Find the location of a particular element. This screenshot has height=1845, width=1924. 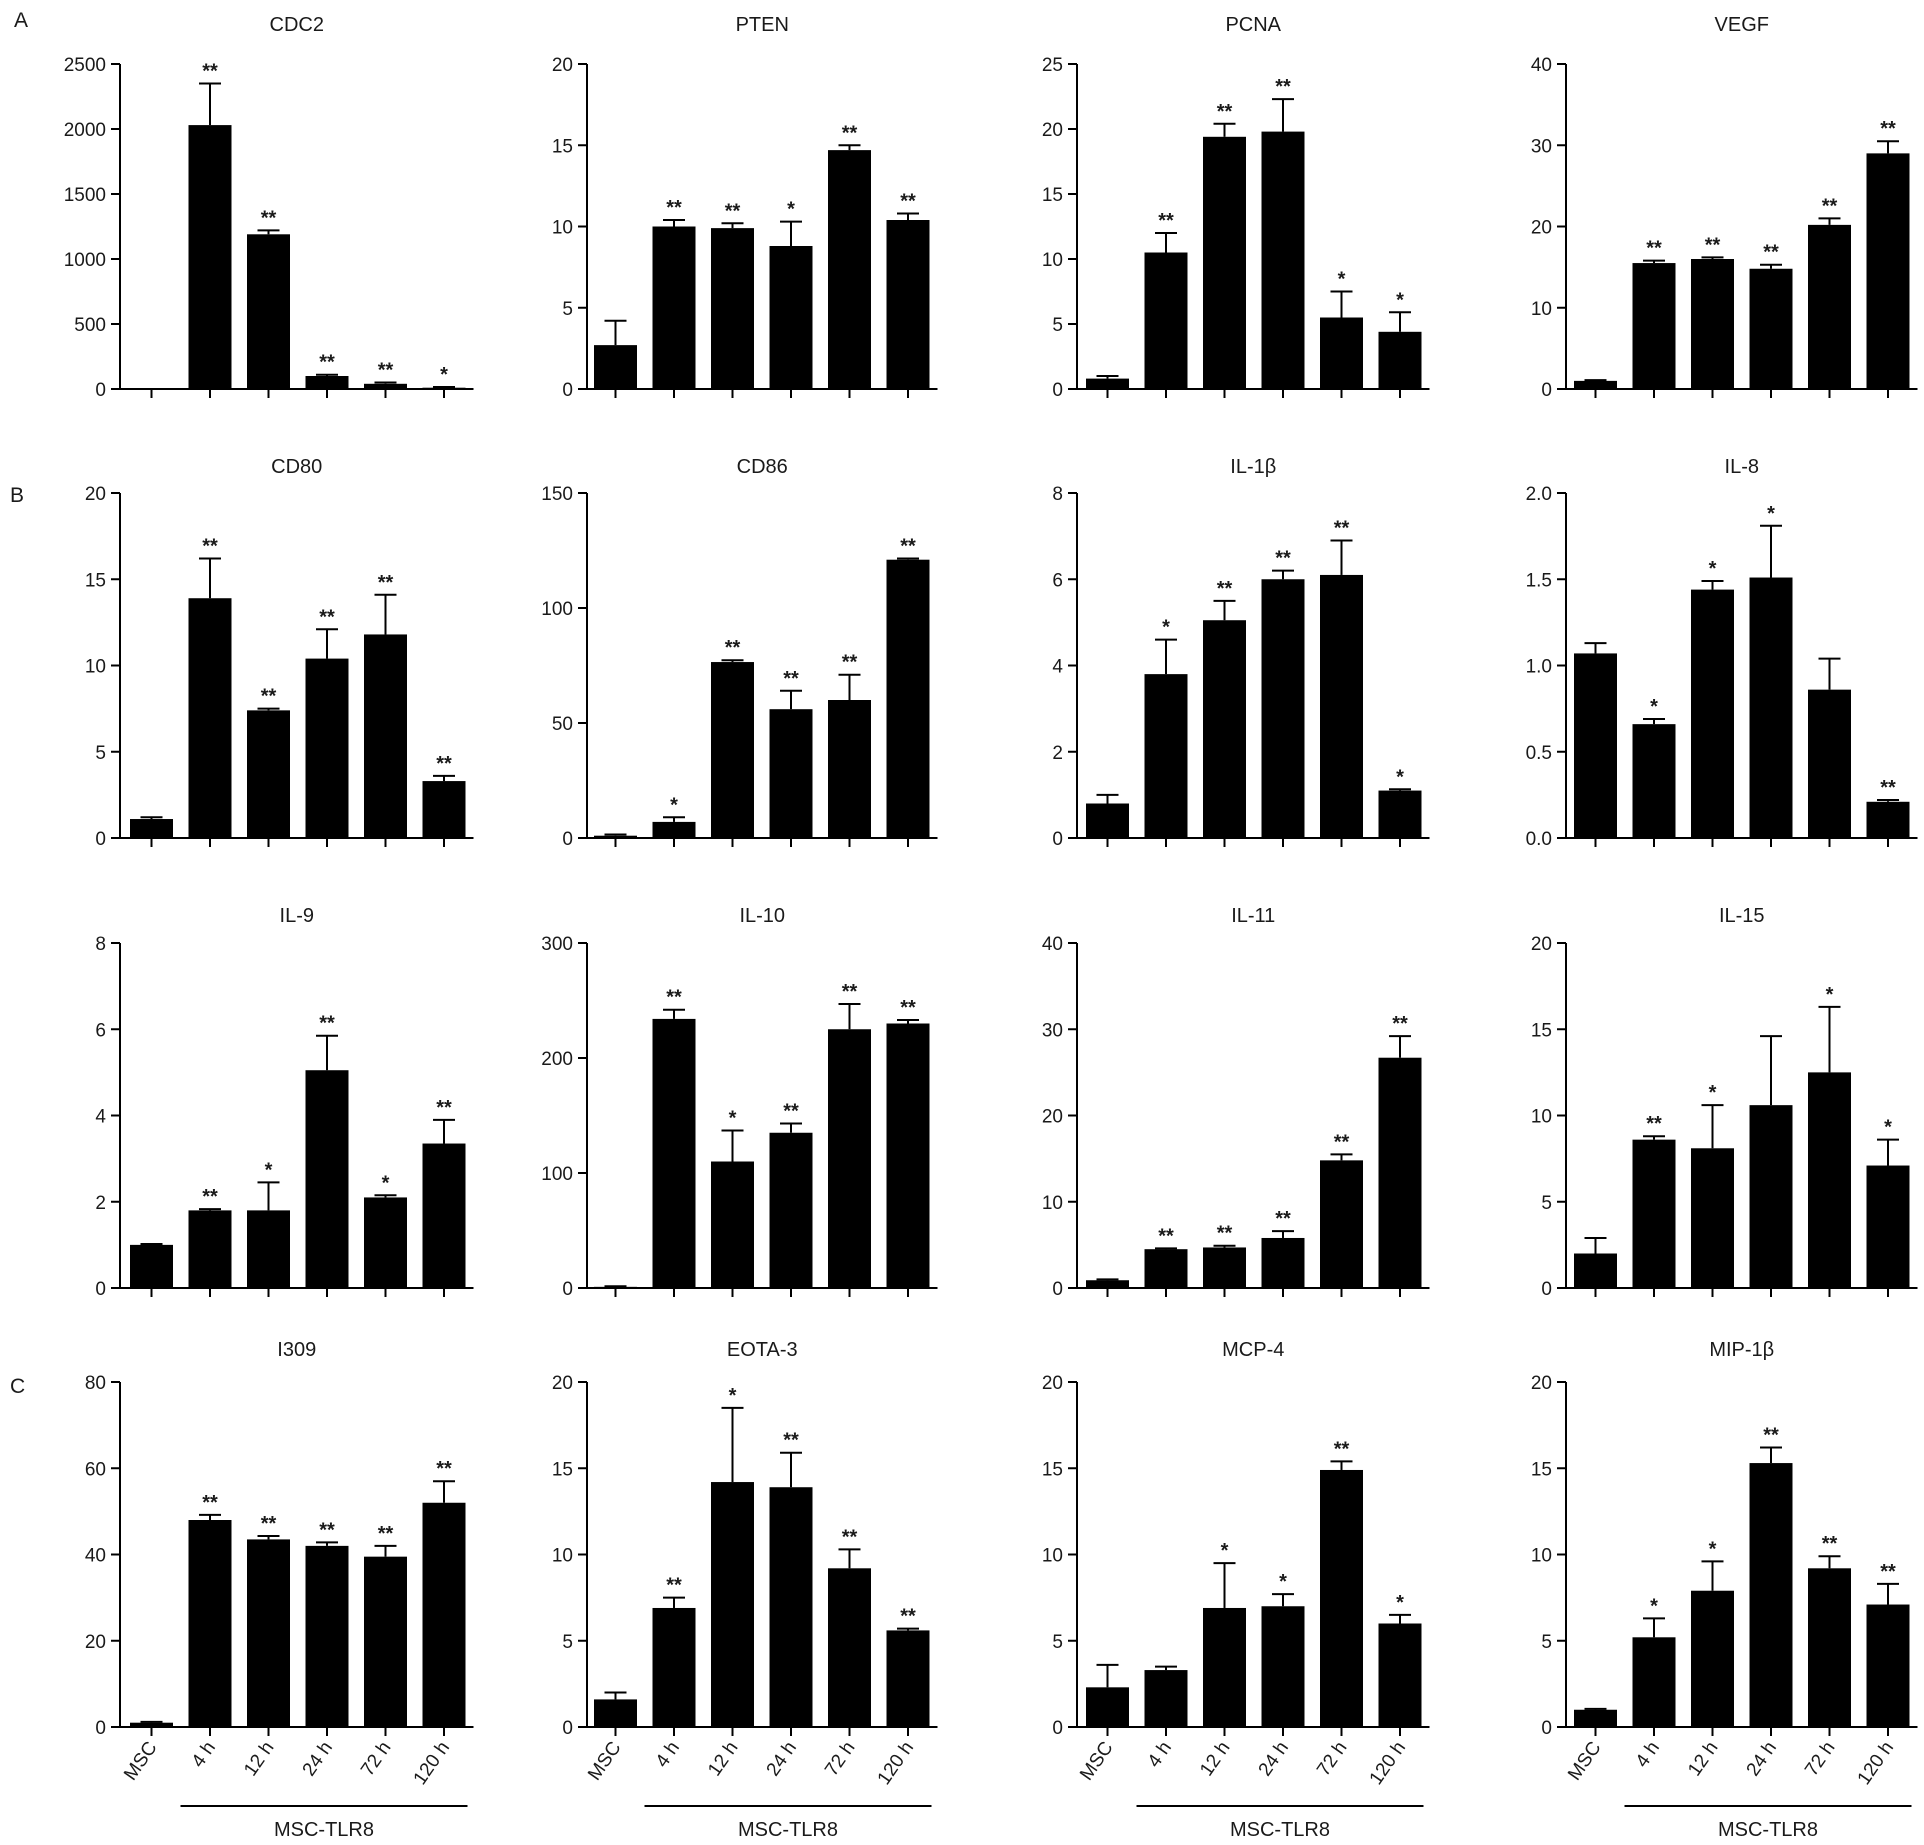

y-tick-label: 150 is located at coordinates (557, 494).